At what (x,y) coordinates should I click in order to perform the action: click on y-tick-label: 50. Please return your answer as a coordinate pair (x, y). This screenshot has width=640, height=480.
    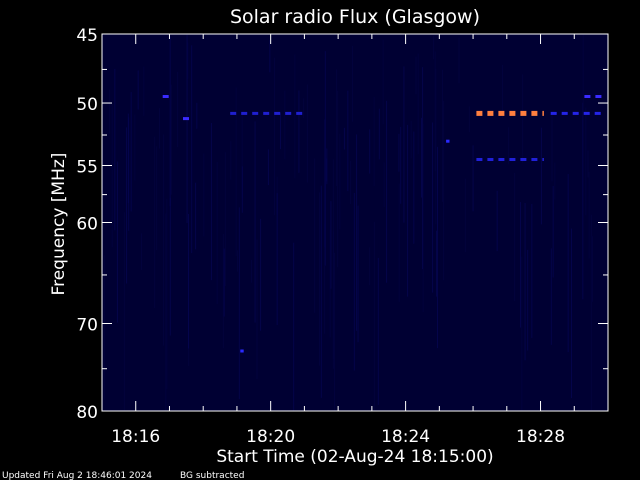
    Looking at the image, I should click on (87, 105).